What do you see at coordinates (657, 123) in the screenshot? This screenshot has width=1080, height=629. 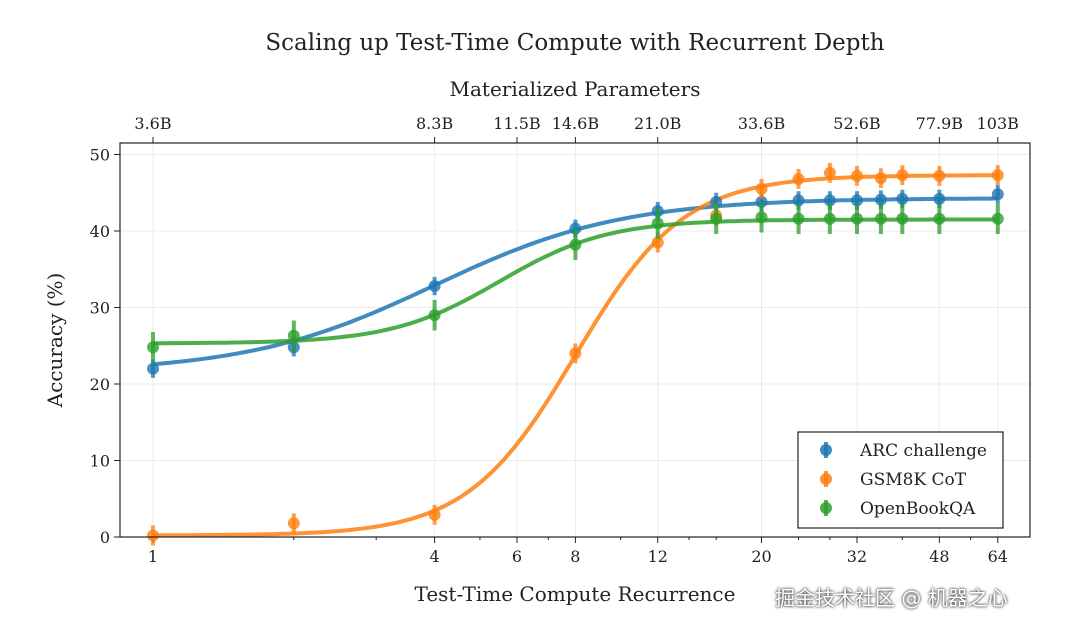 I see `top-tick-label: 21.0B` at bounding box center [657, 123].